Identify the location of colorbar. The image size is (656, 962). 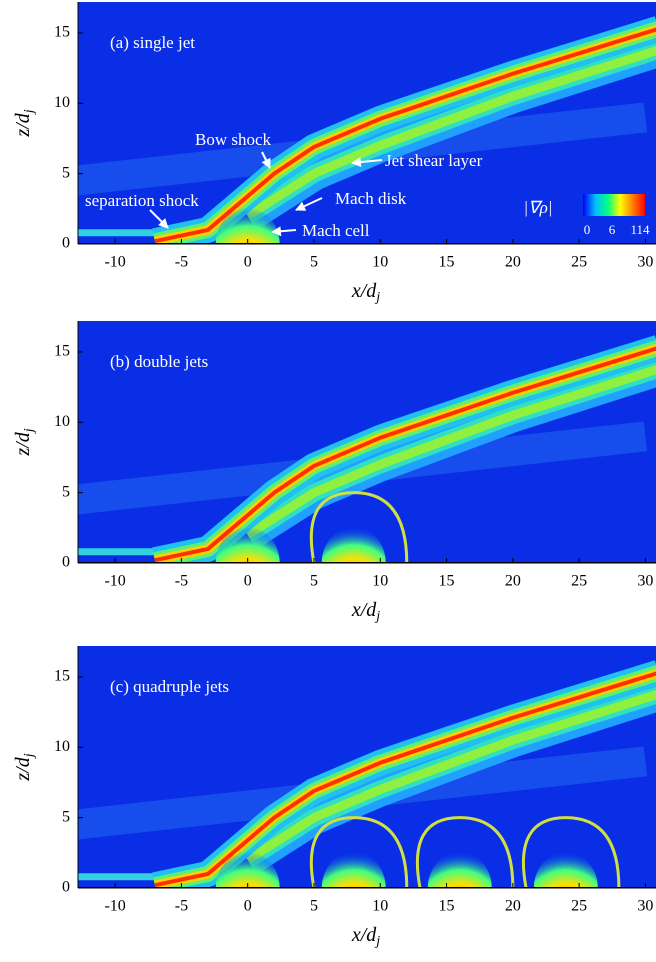
(614, 205).